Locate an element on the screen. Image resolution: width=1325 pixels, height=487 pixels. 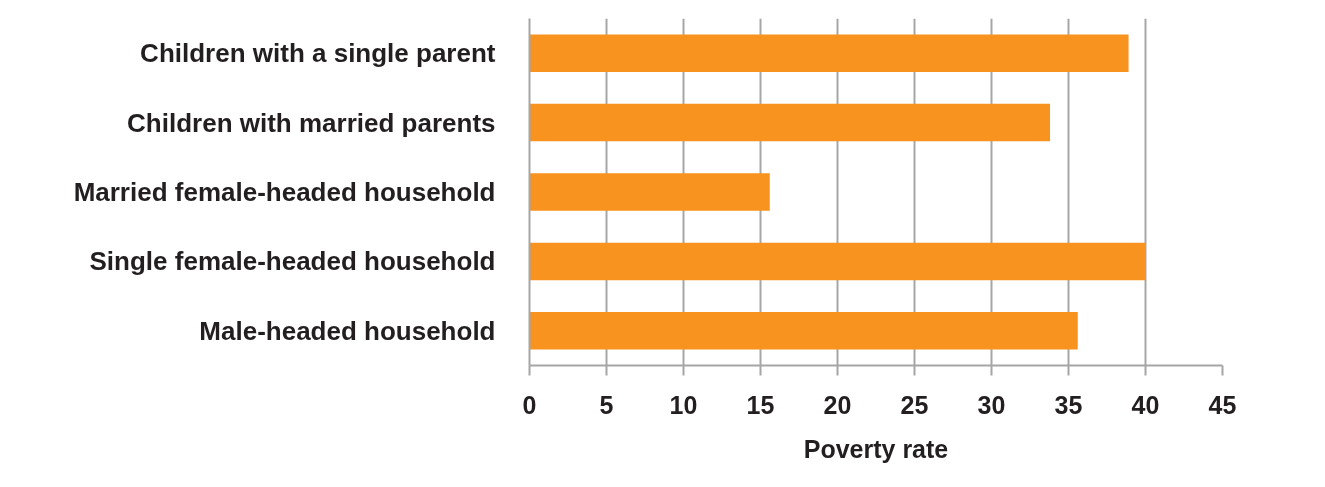
y-tick-label: Children with a single parent is located at coordinates (318, 53).